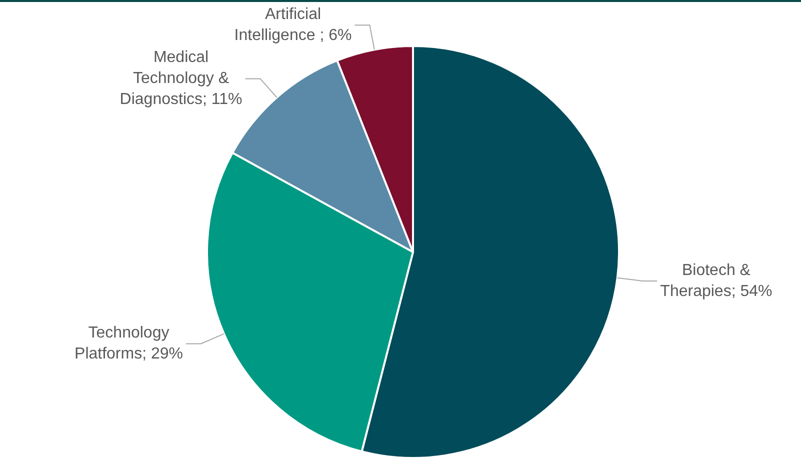 This screenshot has width=801, height=460. What do you see at coordinates (716, 281) in the screenshot?
I see `slice-label: Biotech & Therapies; 54%` at bounding box center [716, 281].